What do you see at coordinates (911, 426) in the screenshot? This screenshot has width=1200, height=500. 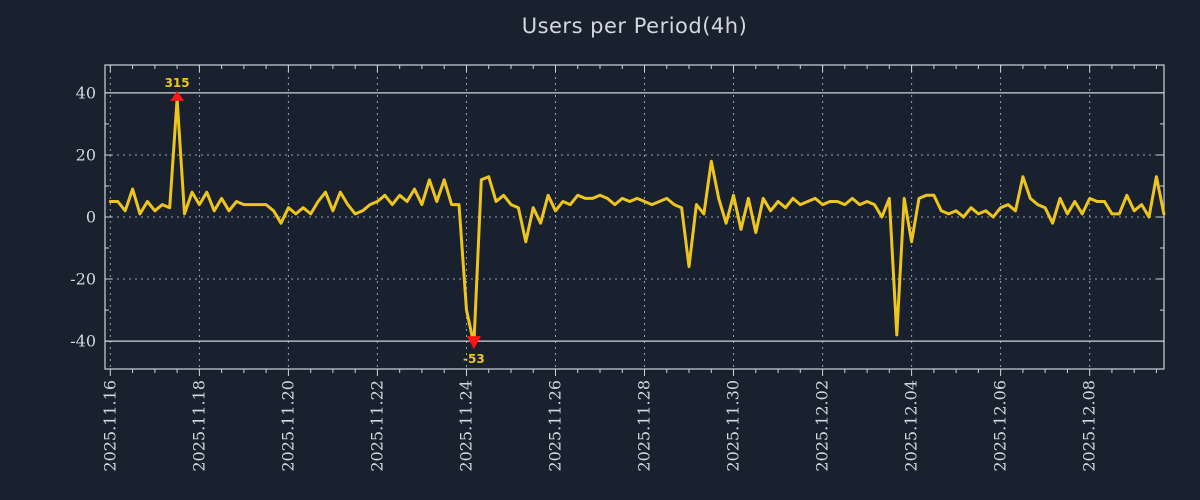 I see `x-tick-label: 2025.12.04` at bounding box center [911, 426].